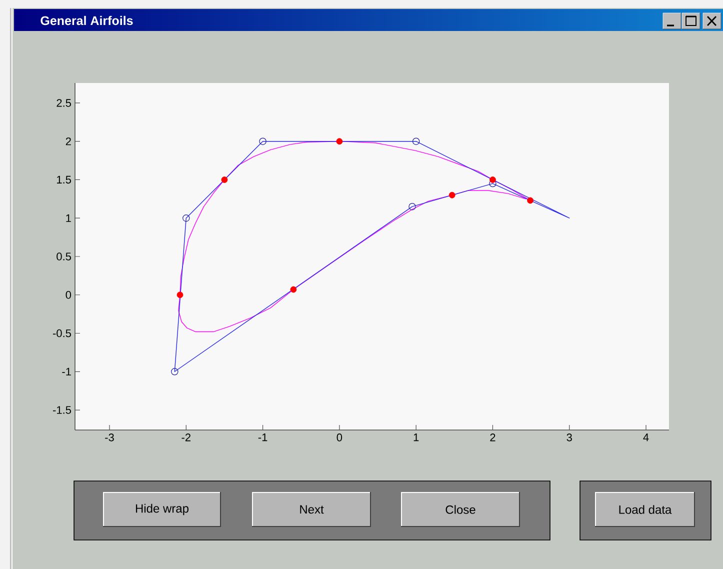  I want to click on text: Next, so click(312, 509).